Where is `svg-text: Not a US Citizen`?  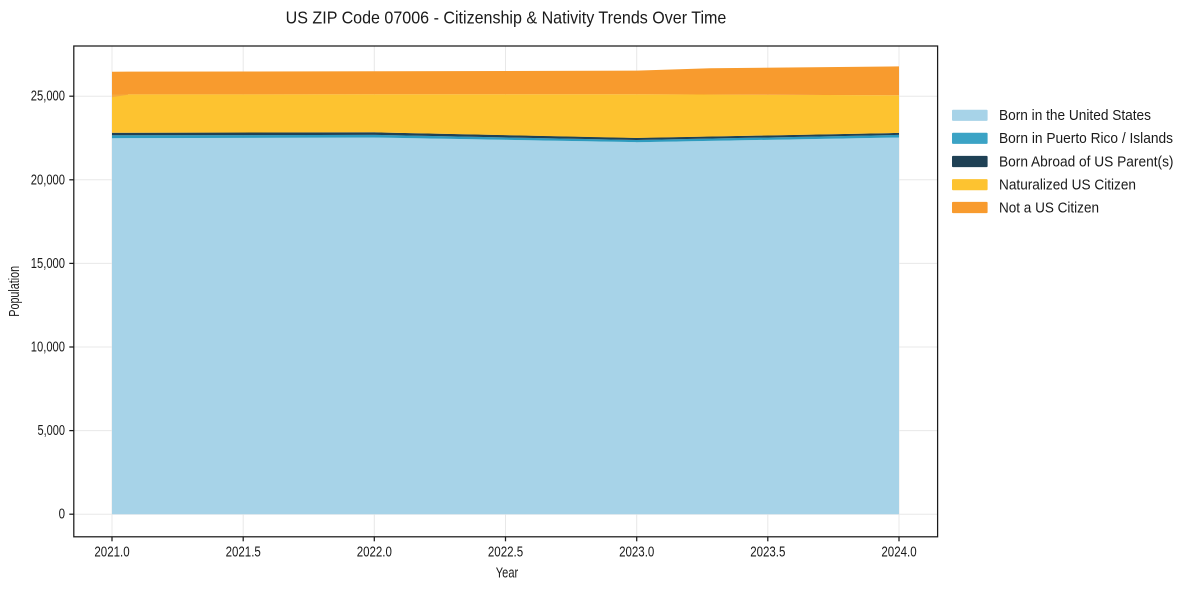
svg-text: Not a US Citizen is located at coordinates (1049, 208).